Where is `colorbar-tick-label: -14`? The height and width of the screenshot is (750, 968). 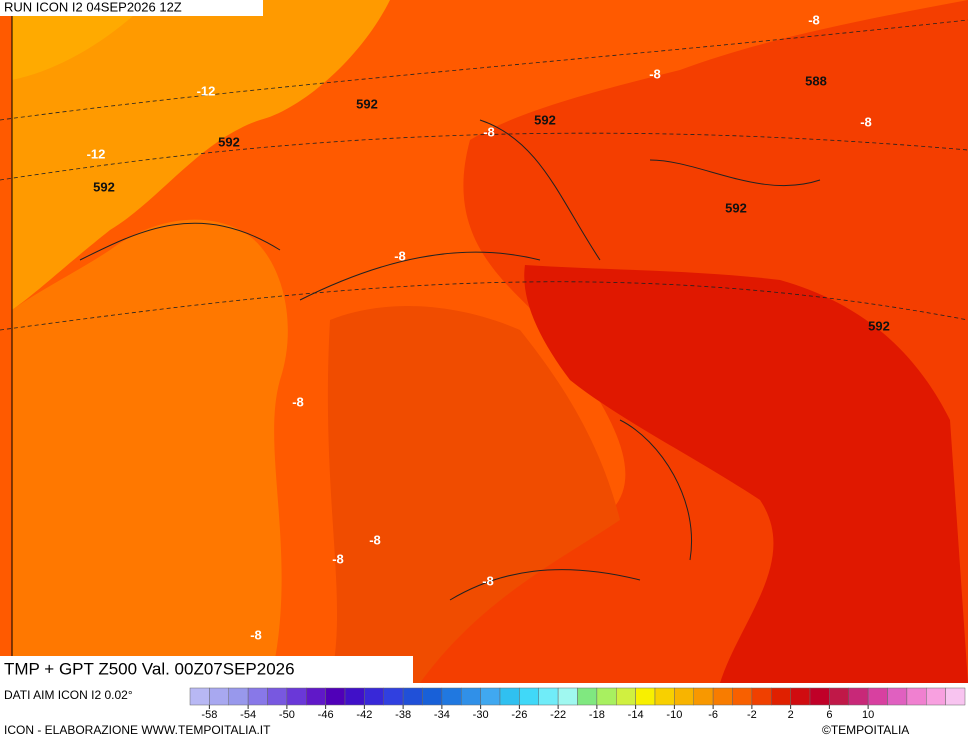
colorbar-tick-label: -14 is located at coordinates (636, 715).